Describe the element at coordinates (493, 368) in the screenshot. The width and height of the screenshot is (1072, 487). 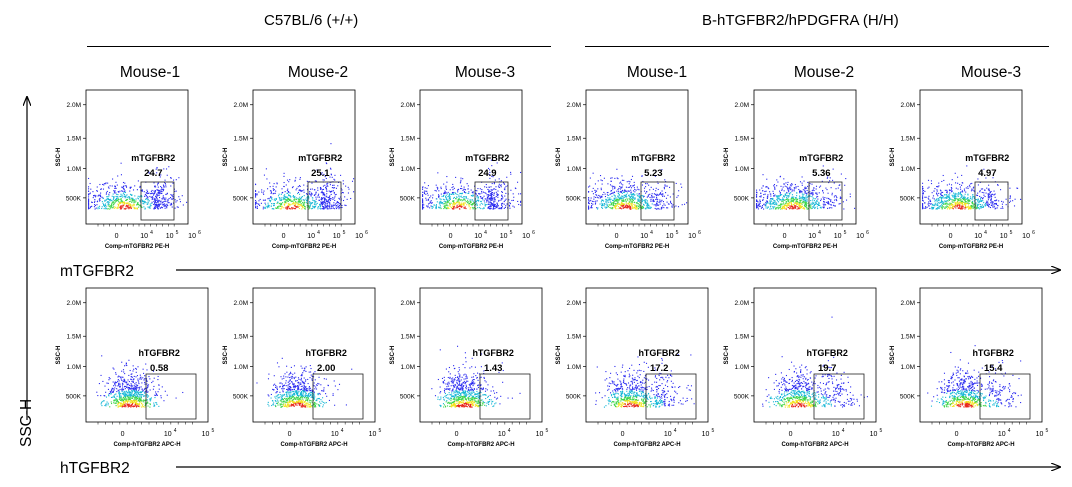
I see `gate-percentage: 1.43` at that location.